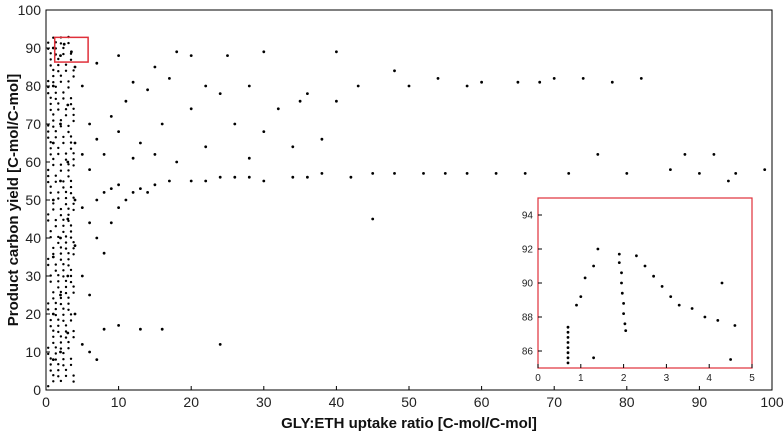 This screenshot has height=434, width=784. What do you see at coordinates (554, 402) in the screenshot?
I see `main-x-tick-label: 70` at bounding box center [554, 402].